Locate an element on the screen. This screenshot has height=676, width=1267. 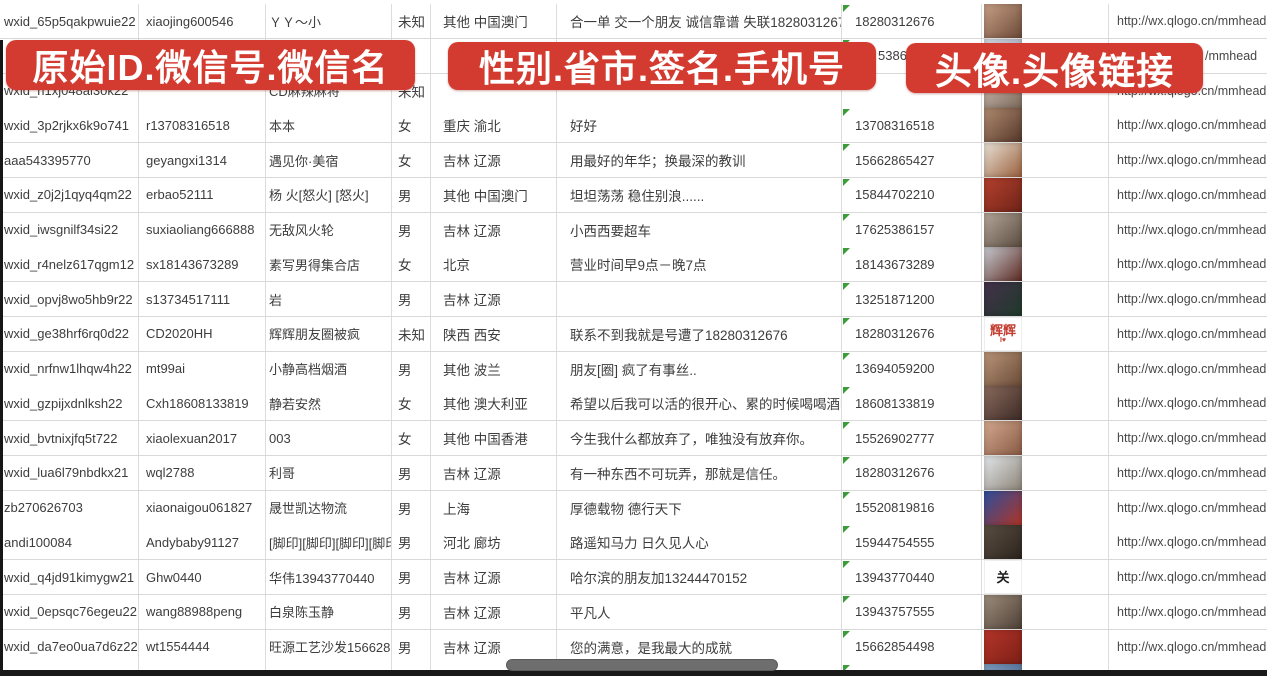
cell-wechat-id: suxiaoliang666888 is located at coordinates (202, 229).